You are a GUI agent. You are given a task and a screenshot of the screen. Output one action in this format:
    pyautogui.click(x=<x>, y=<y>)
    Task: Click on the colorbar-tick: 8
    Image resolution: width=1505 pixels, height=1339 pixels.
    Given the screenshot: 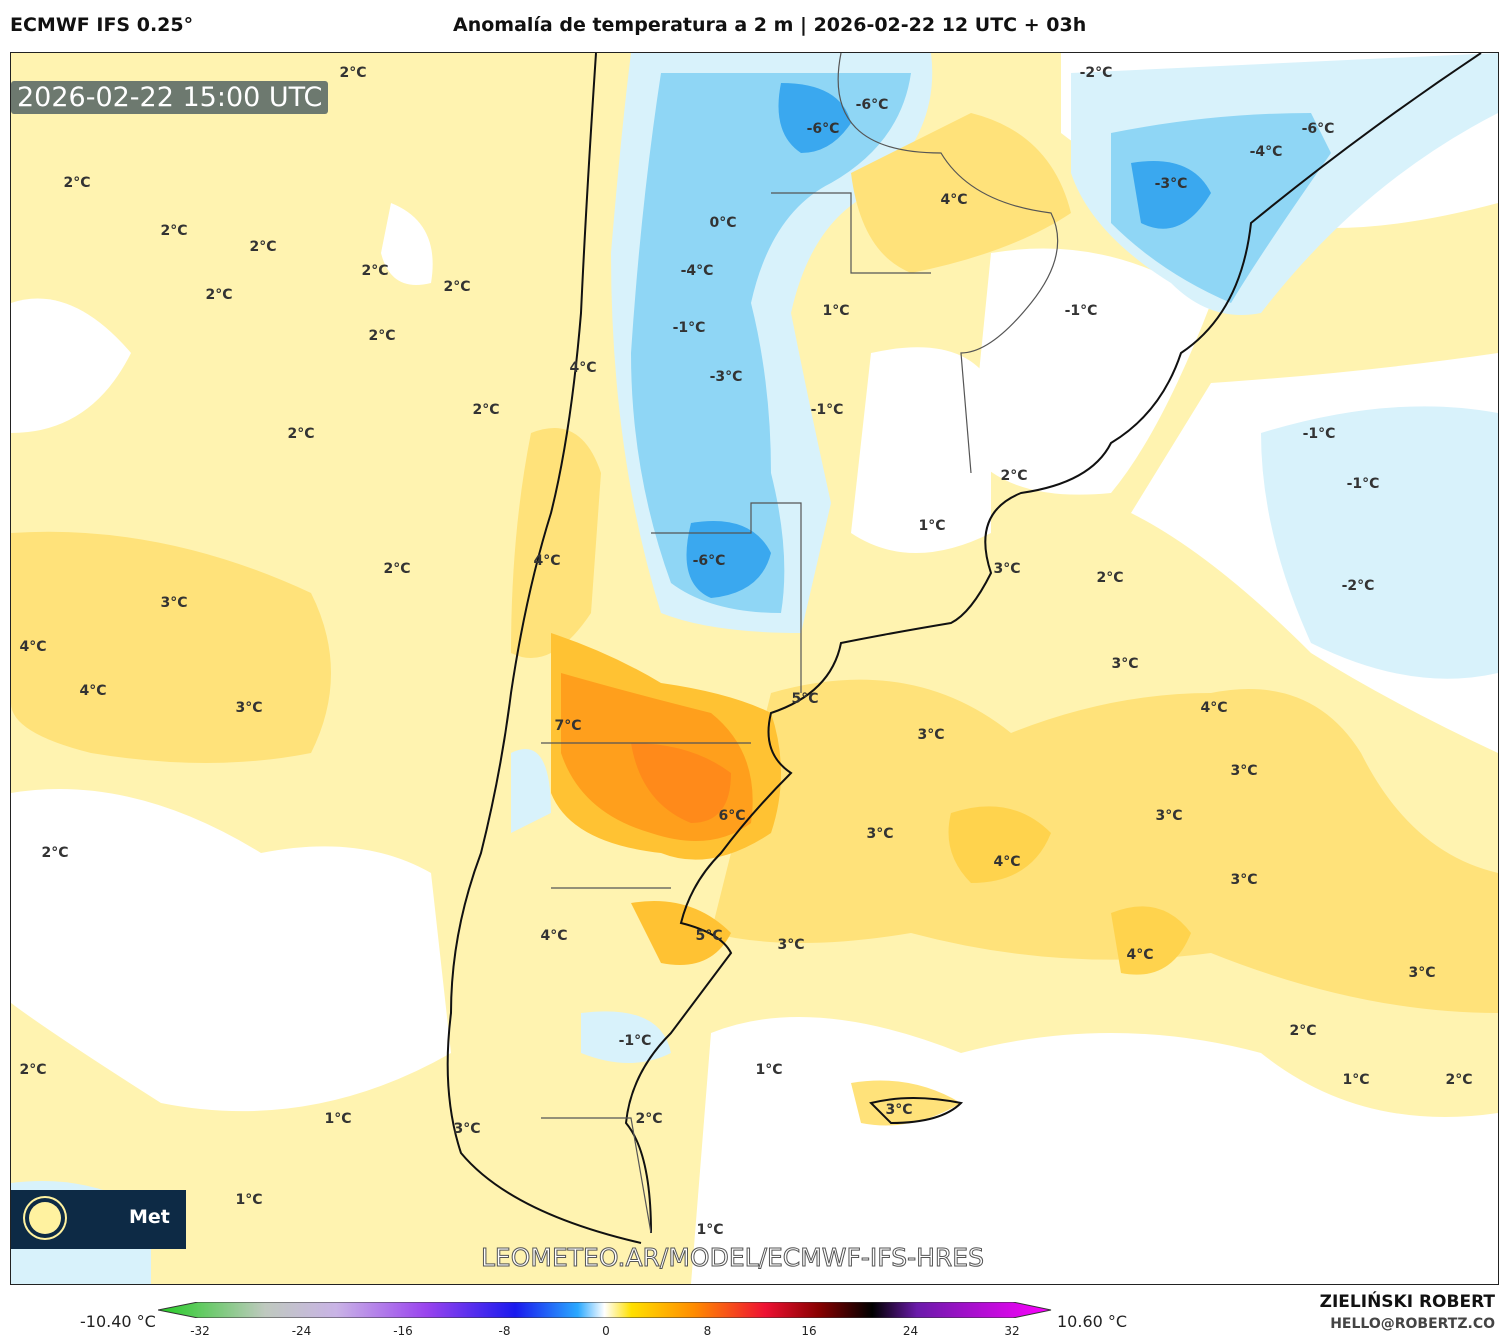 What is the action you would take?
    pyautogui.click(x=707, y=1331)
    